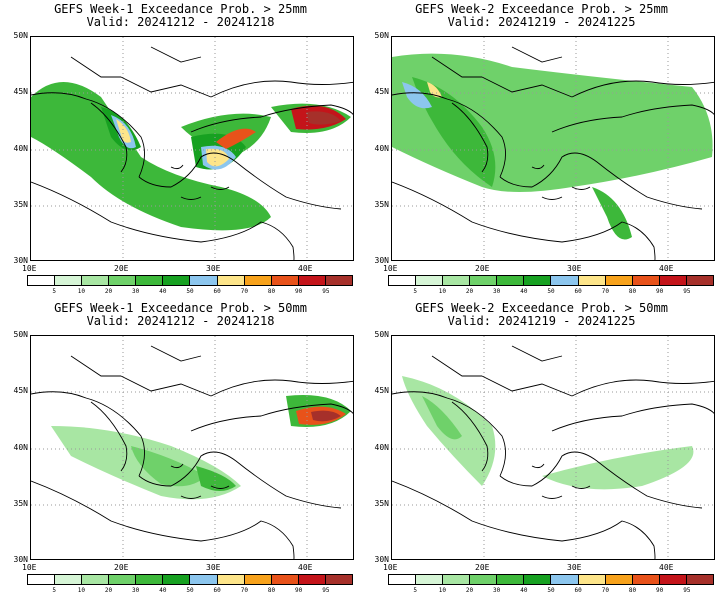  Describe the element at coordinates (20, 35) in the screenshot. I see `latitude-label: 50N` at that location.